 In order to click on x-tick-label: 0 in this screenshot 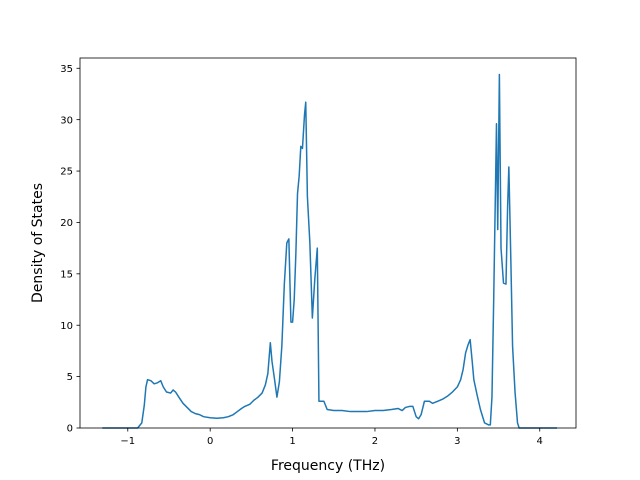, I will do `click(210, 441)`.